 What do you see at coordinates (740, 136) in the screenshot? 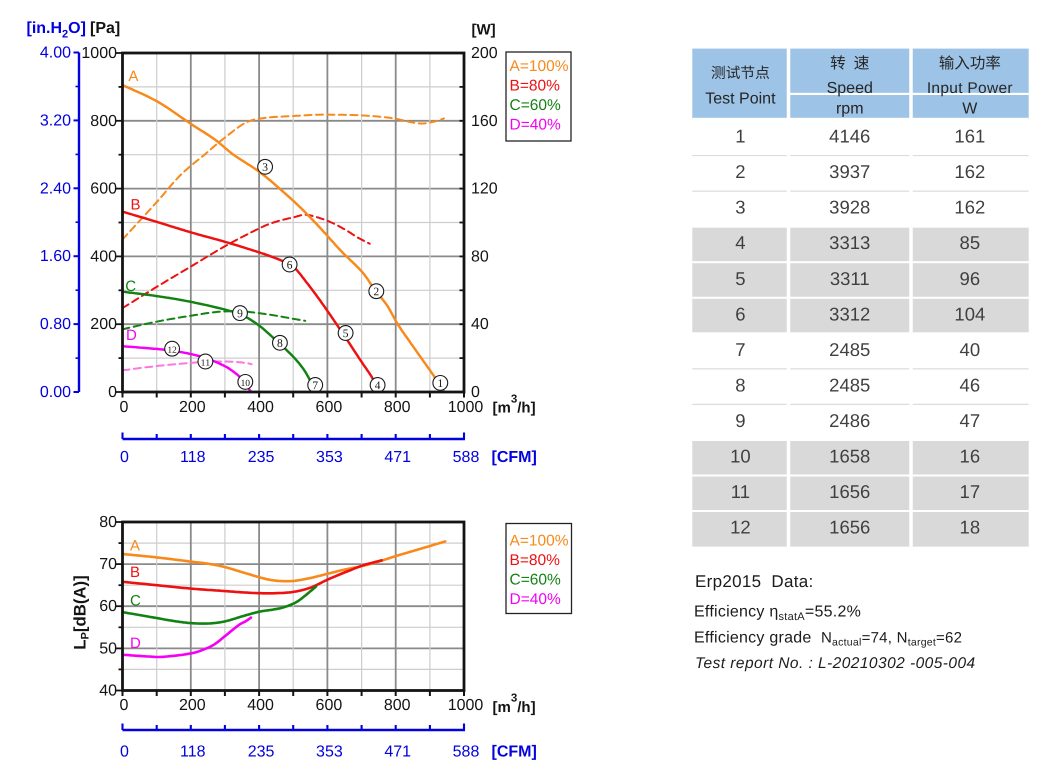
I see `svg-text: 1` at bounding box center [740, 136].